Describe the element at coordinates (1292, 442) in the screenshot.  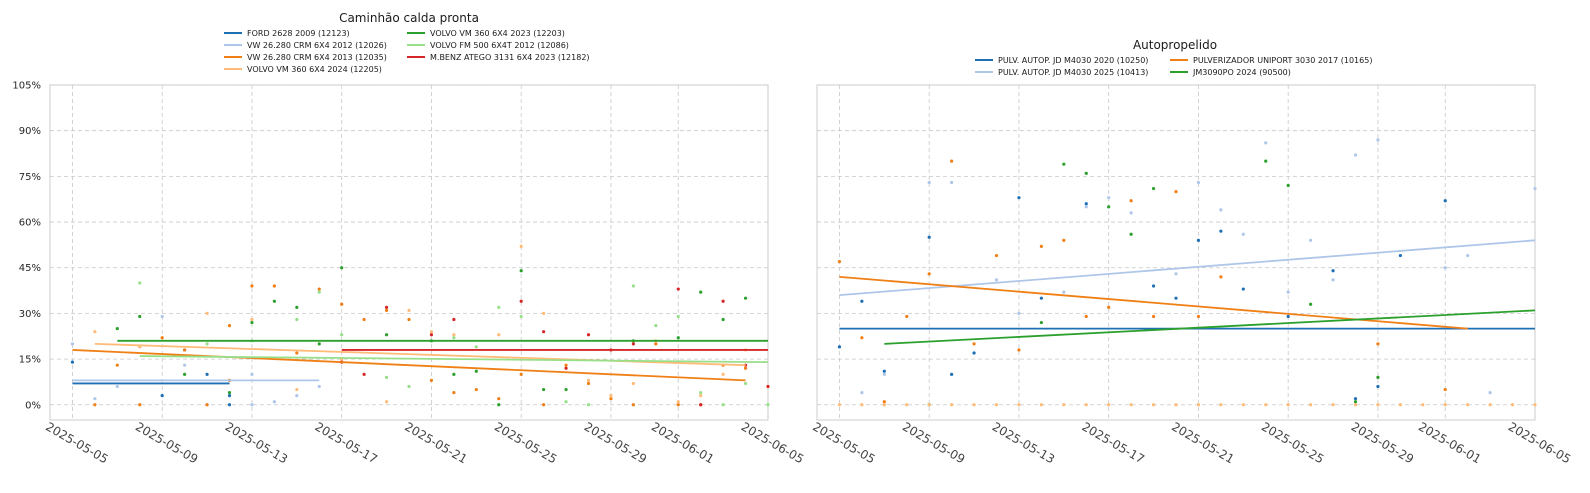
I see `x-tick-label: 2025-05-25` at that location.